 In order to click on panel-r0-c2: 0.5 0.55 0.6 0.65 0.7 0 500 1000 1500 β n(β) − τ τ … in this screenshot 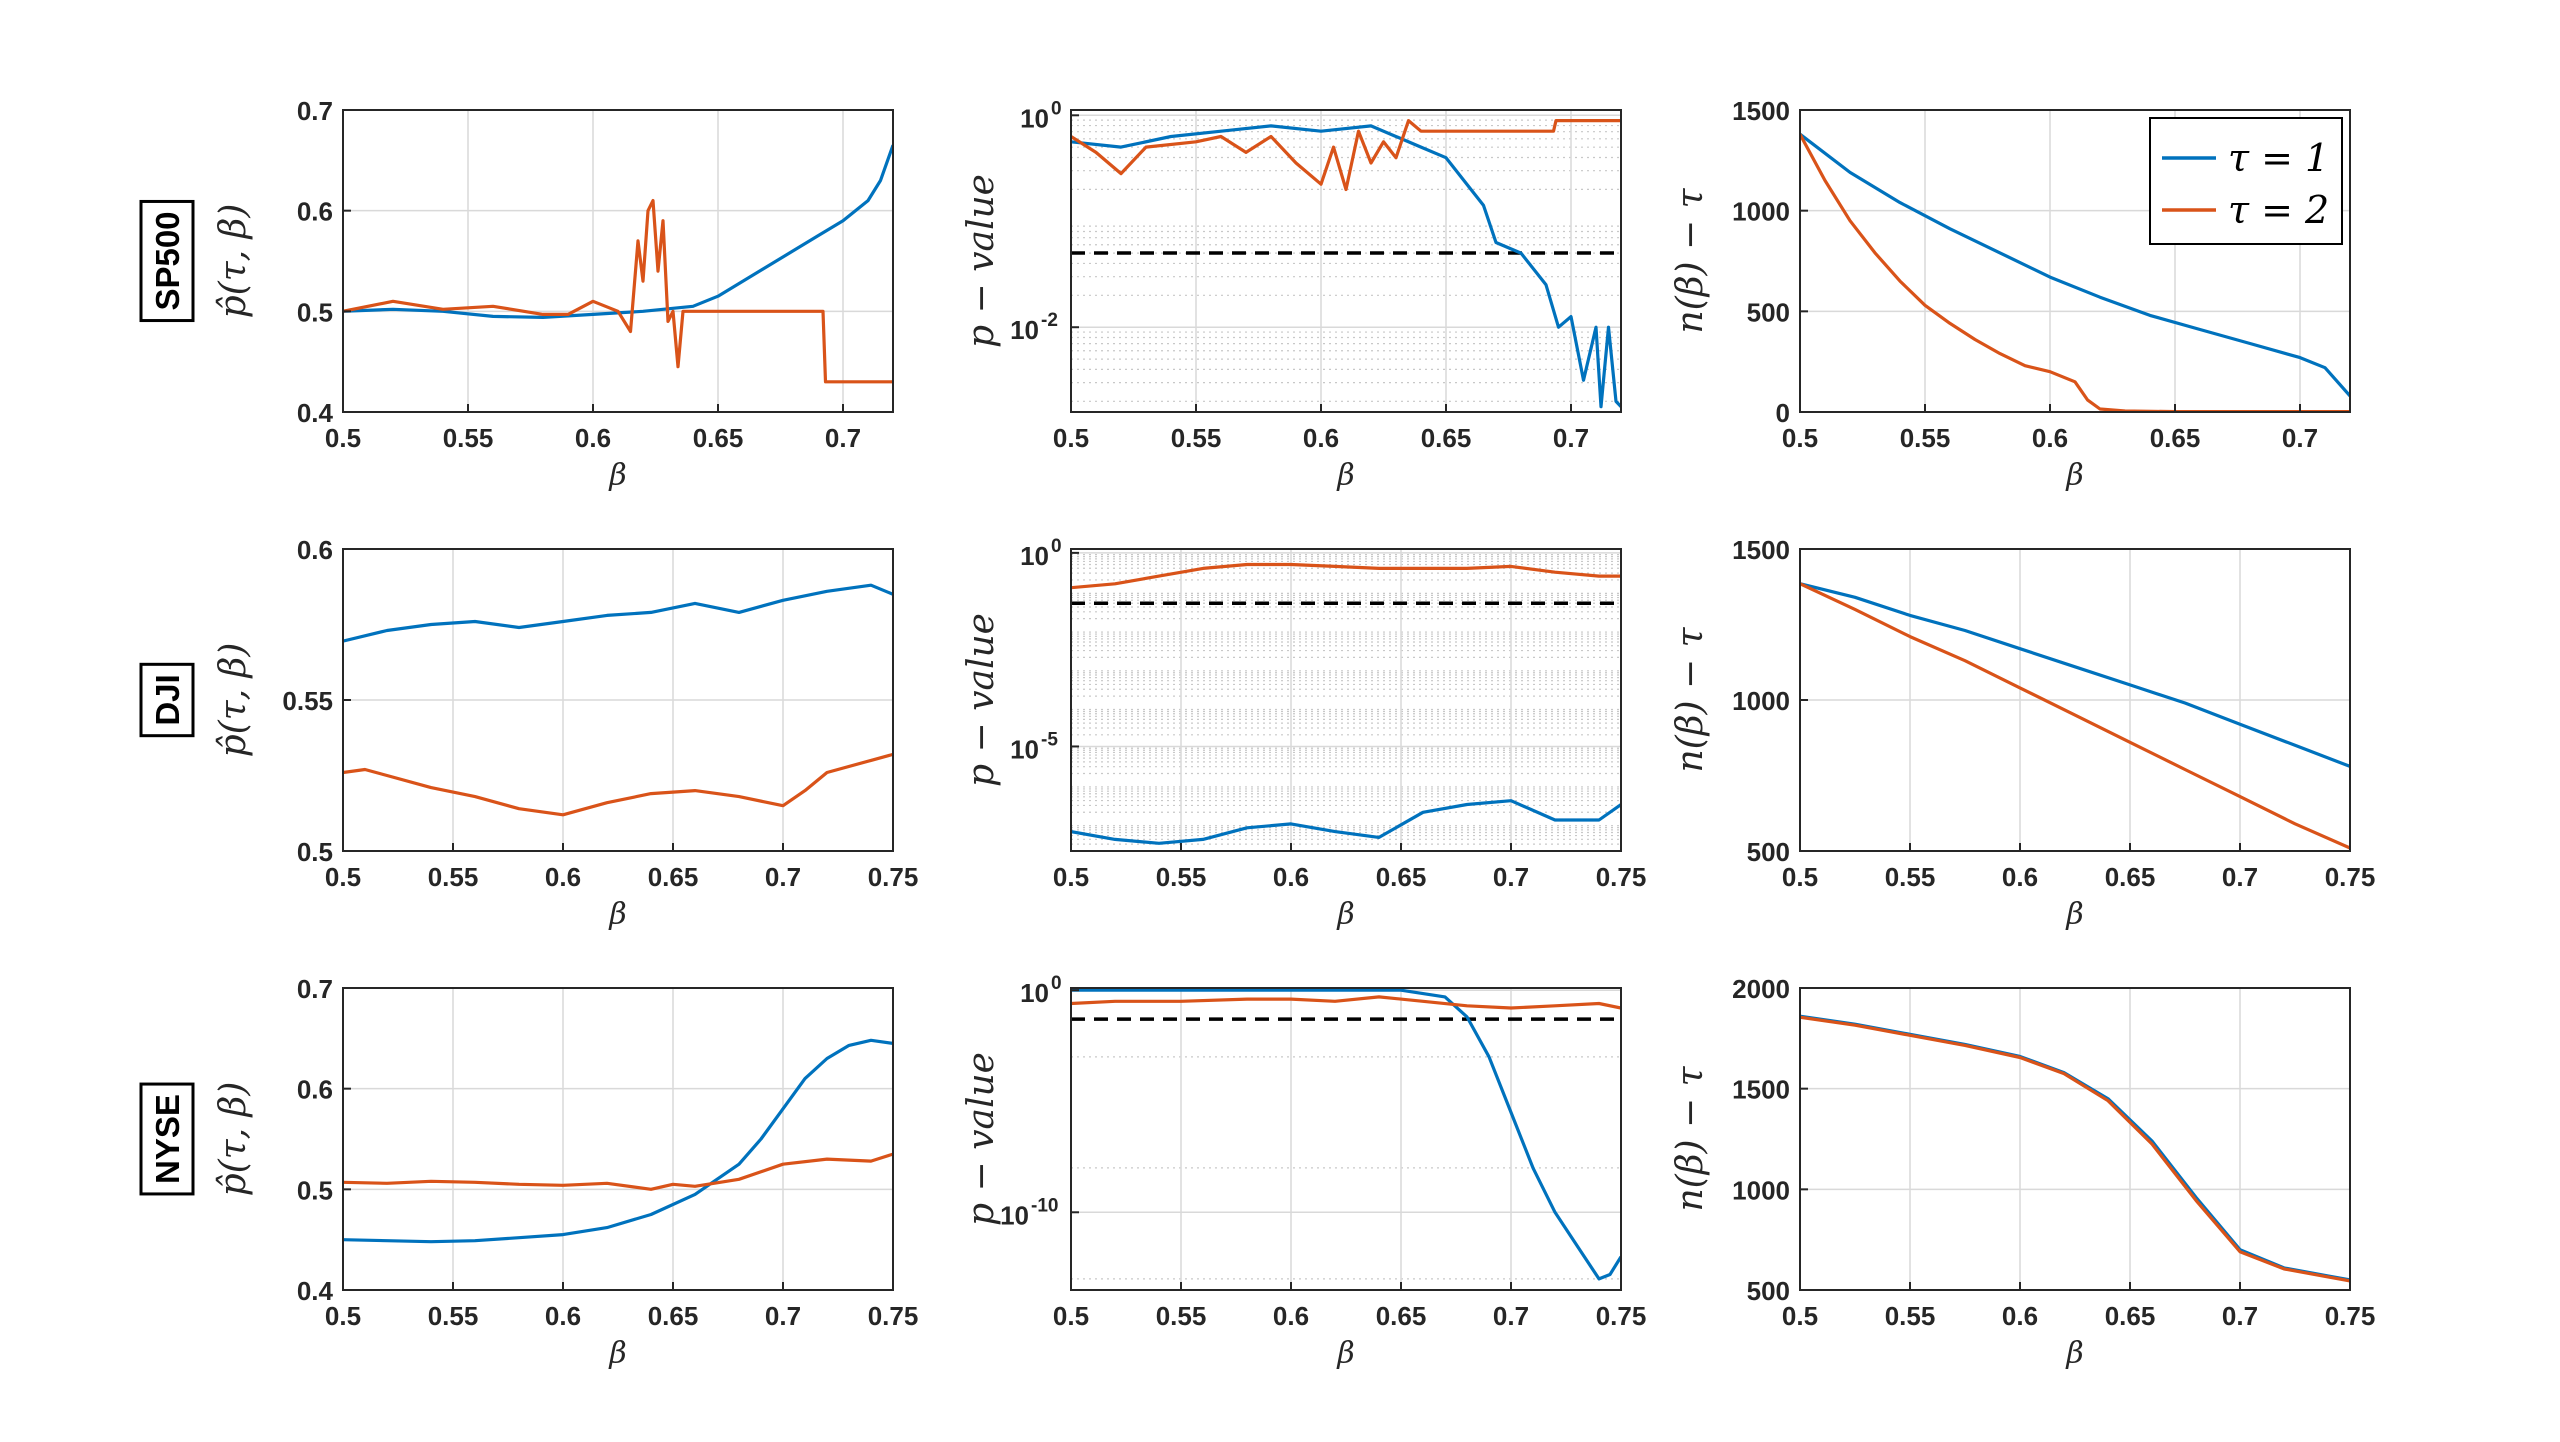, I will do `click(2010, 294)`.